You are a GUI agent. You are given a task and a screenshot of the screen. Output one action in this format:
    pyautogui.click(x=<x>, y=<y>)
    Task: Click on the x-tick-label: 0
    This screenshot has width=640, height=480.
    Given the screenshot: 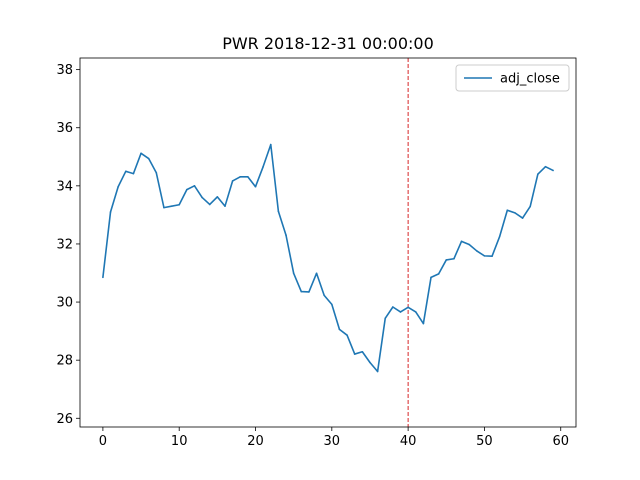 What is the action you would take?
    pyautogui.click(x=103, y=441)
    